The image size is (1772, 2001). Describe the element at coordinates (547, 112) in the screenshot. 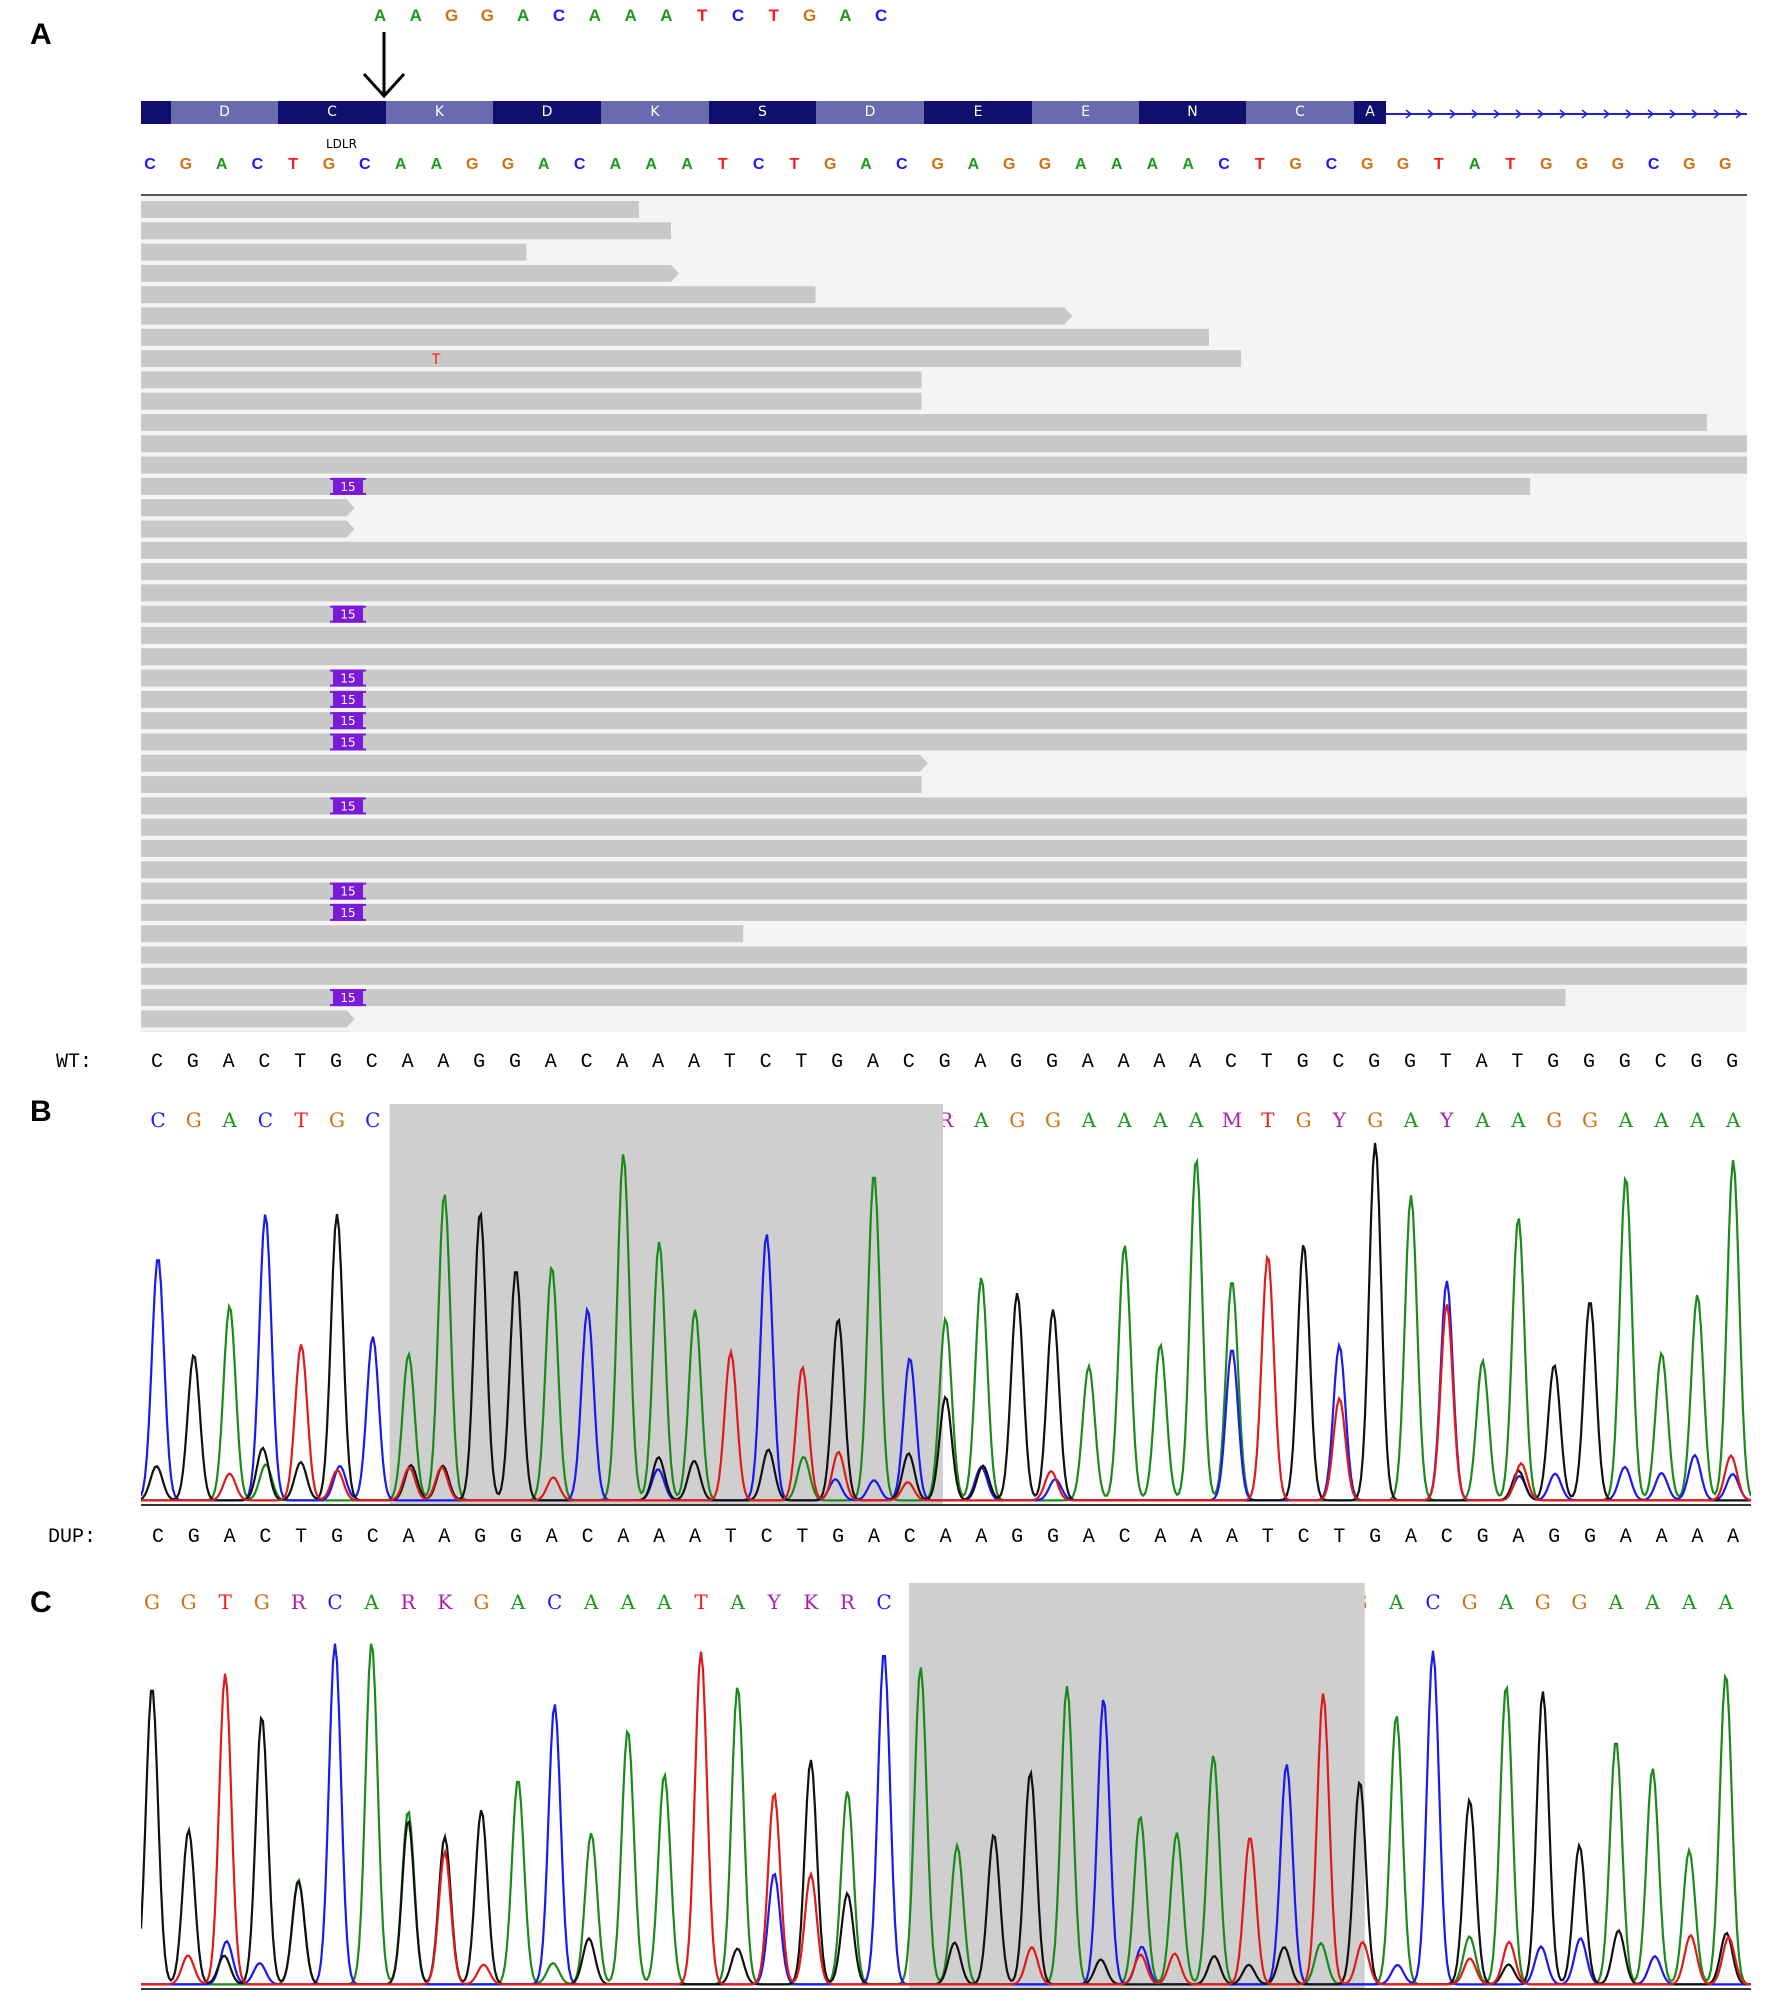

I see `amino-acid-label: D` at that location.